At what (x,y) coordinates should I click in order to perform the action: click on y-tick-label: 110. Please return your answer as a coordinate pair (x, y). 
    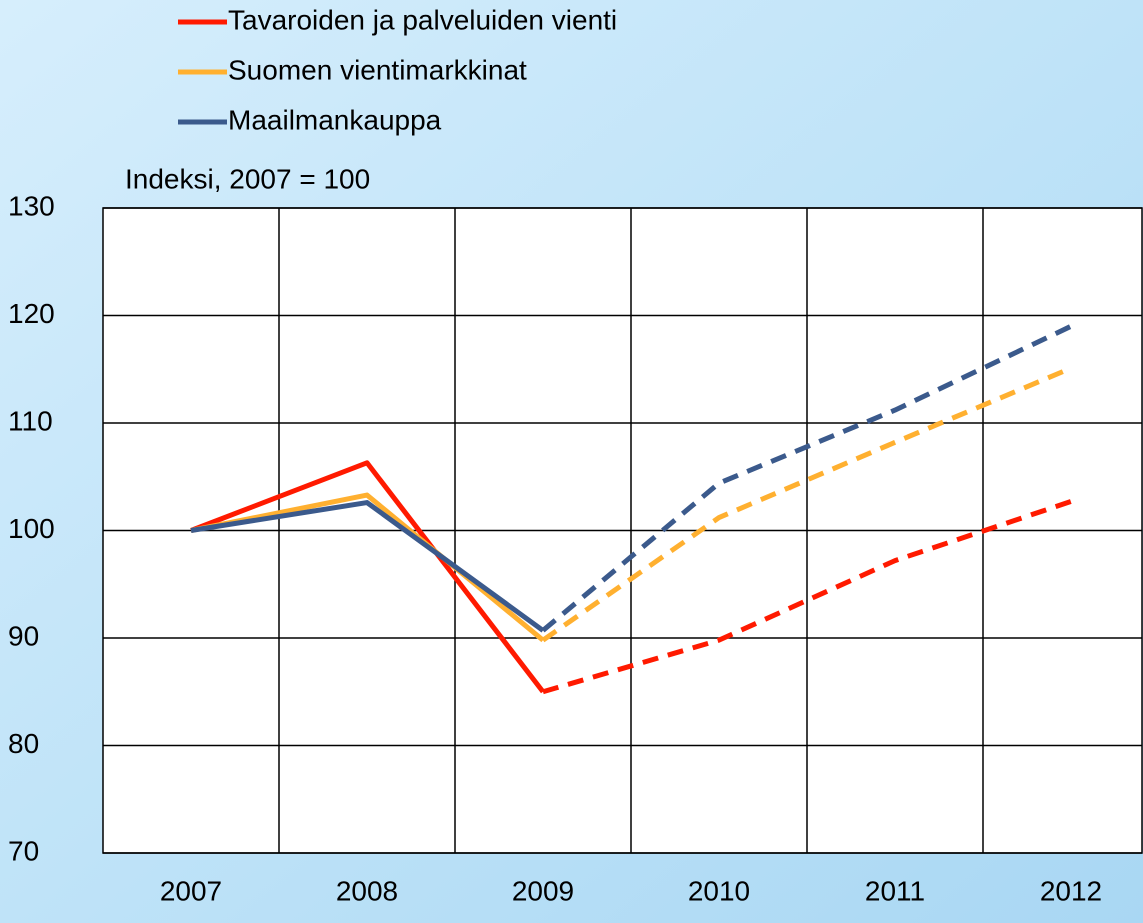
    Looking at the image, I should click on (30, 420).